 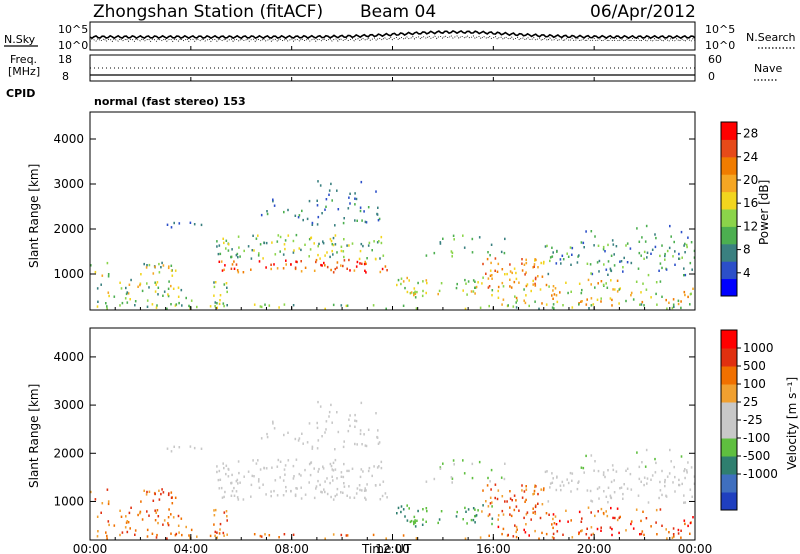 What do you see at coordinates (739, 209) in the screenshot?
I see `power-colorbar: 4 8 12 16 20 24 28` at bounding box center [739, 209].